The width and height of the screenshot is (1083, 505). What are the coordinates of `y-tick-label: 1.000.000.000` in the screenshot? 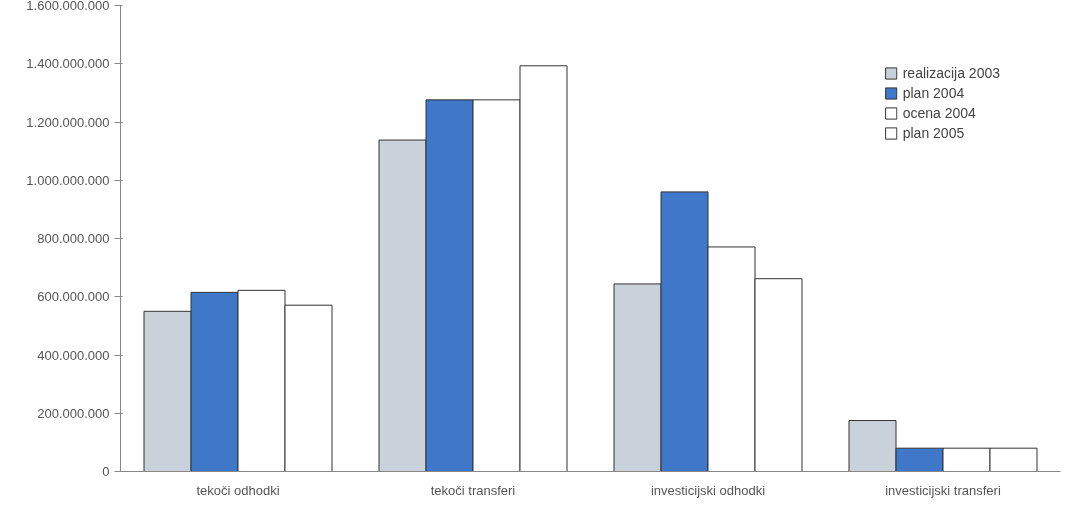 It's located at (68, 180).